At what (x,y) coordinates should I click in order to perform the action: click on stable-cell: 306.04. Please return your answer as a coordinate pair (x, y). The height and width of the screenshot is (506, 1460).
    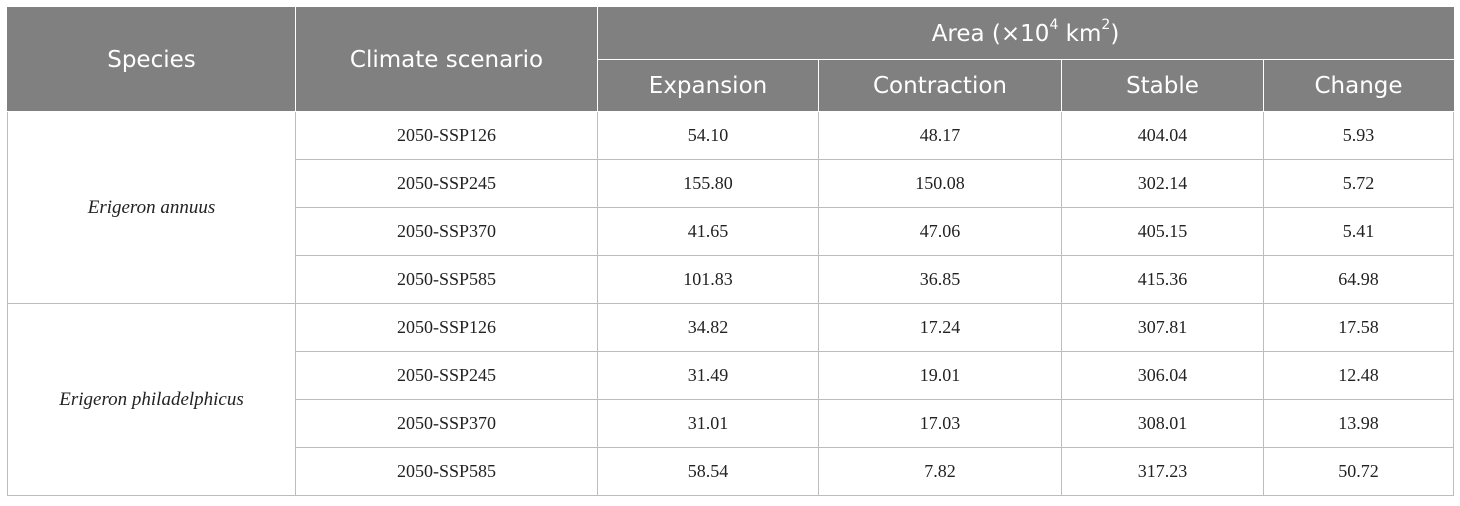
    Looking at the image, I should click on (1162, 375).